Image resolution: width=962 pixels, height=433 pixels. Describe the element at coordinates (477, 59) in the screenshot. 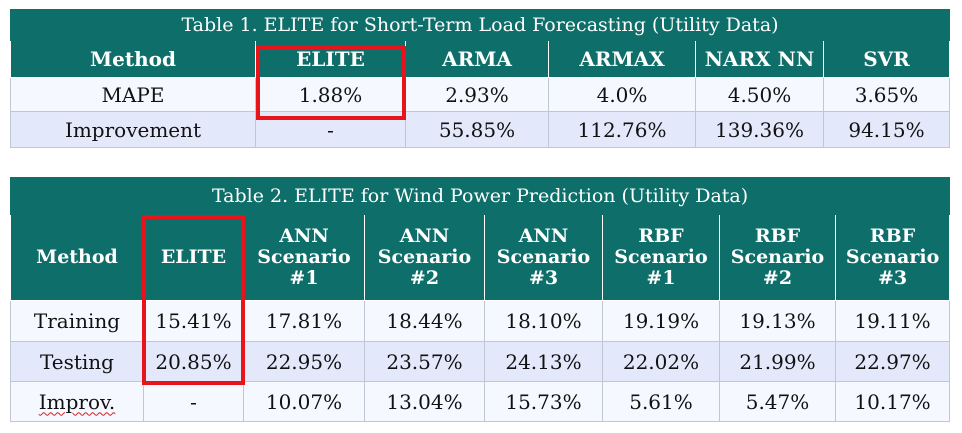

I see `table1-header-arma: ARMA` at that location.